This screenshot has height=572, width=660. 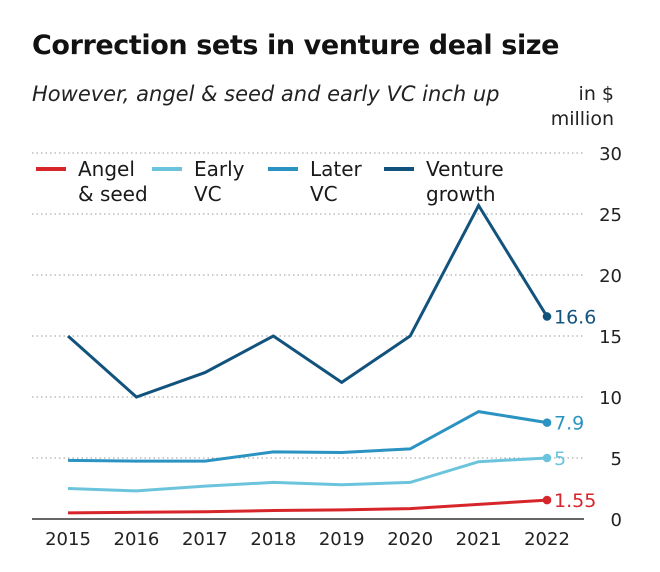 I want to click on x-tick-label: 2016, so click(x=137, y=539).